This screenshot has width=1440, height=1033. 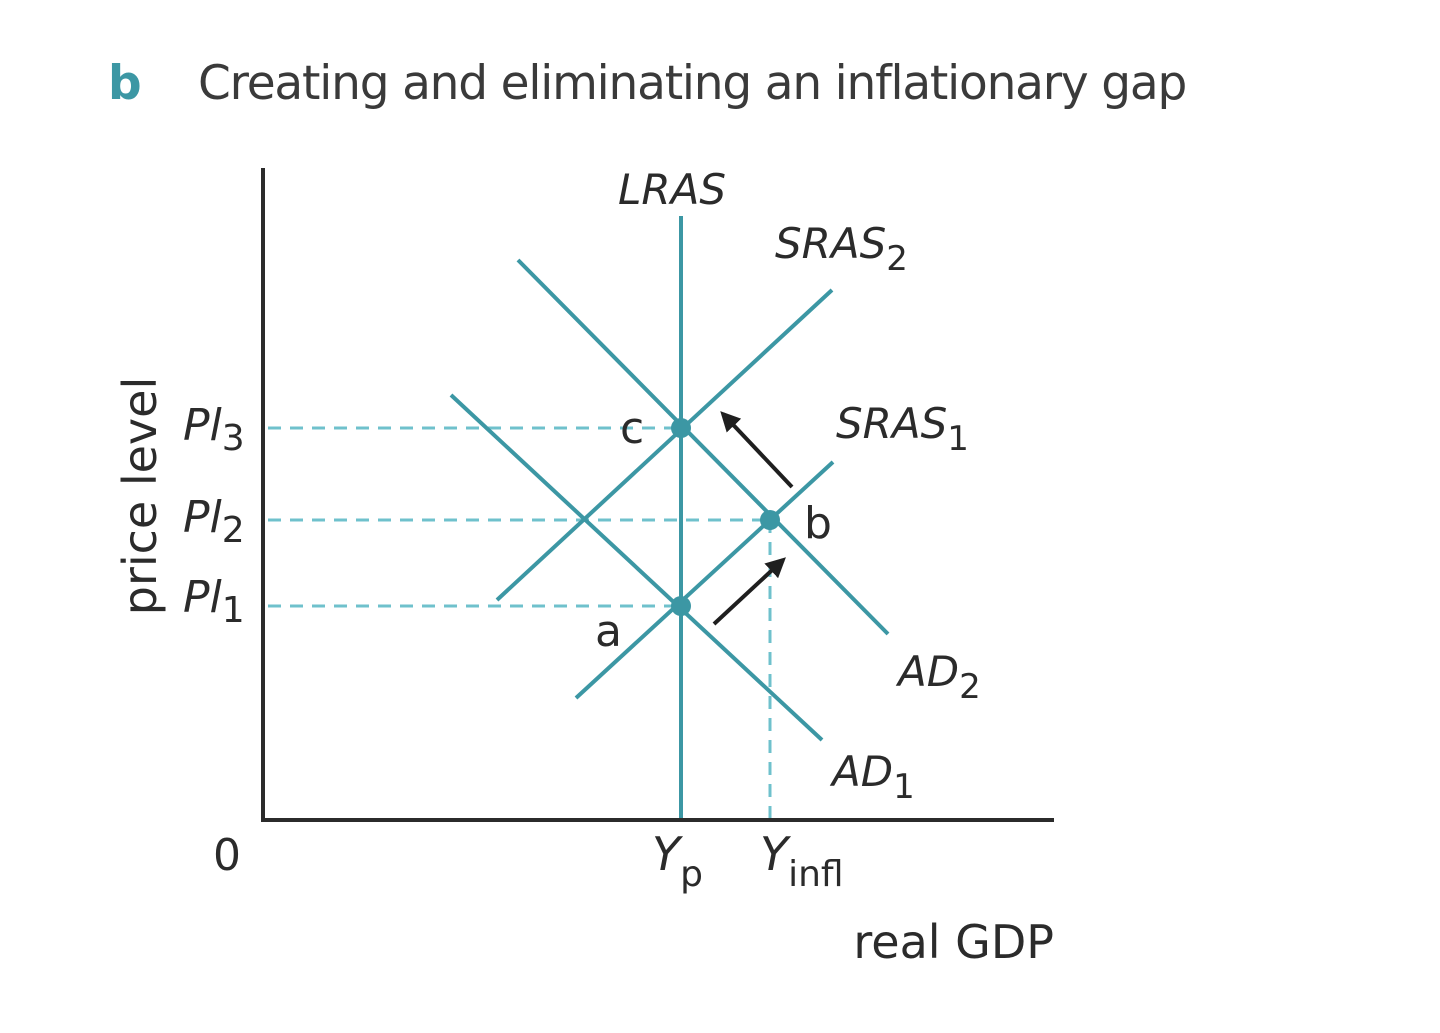 What do you see at coordinates (802, 861) in the screenshot?
I see `x-tick-yinfl: Yinfl` at bounding box center [802, 861].